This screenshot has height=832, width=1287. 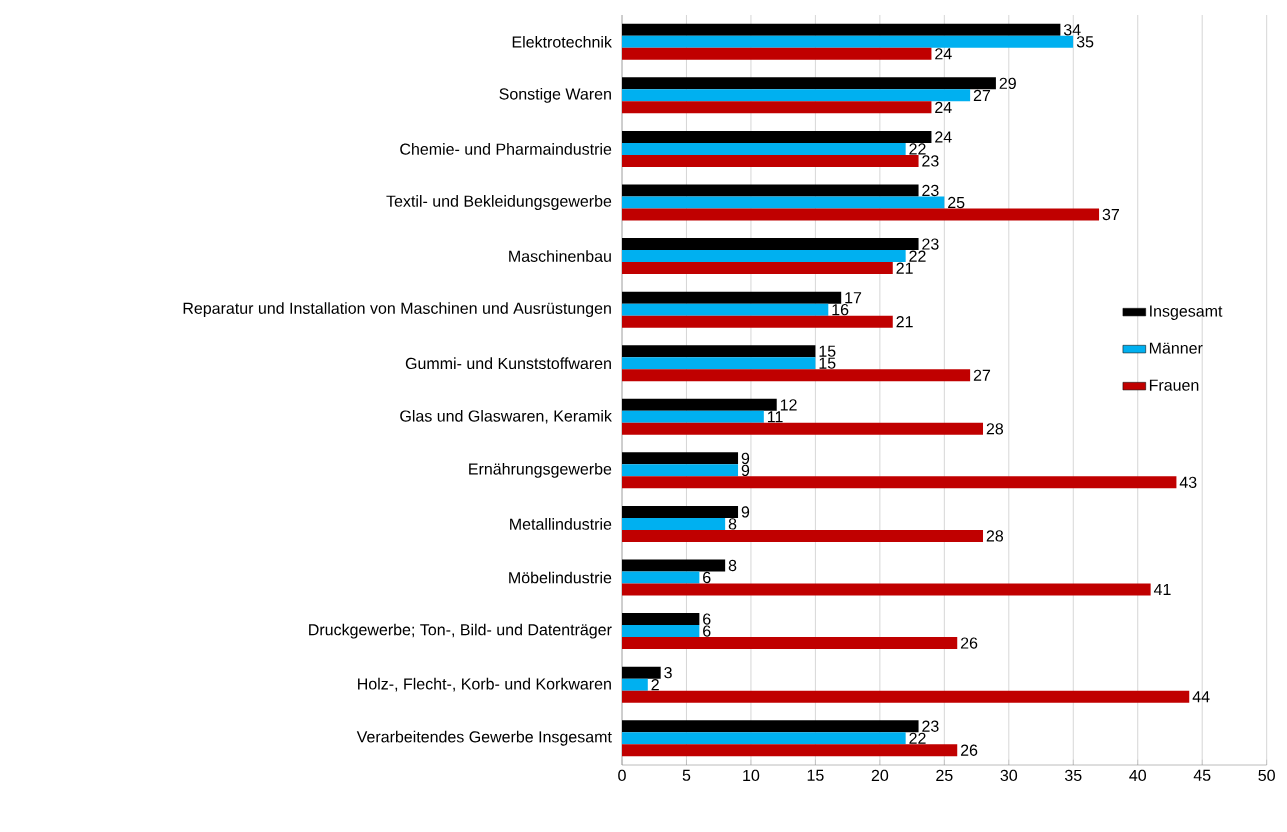 What do you see at coordinates (555, 95) in the screenshot?
I see `y-tick-label: Sonstige Waren` at bounding box center [555, 95].